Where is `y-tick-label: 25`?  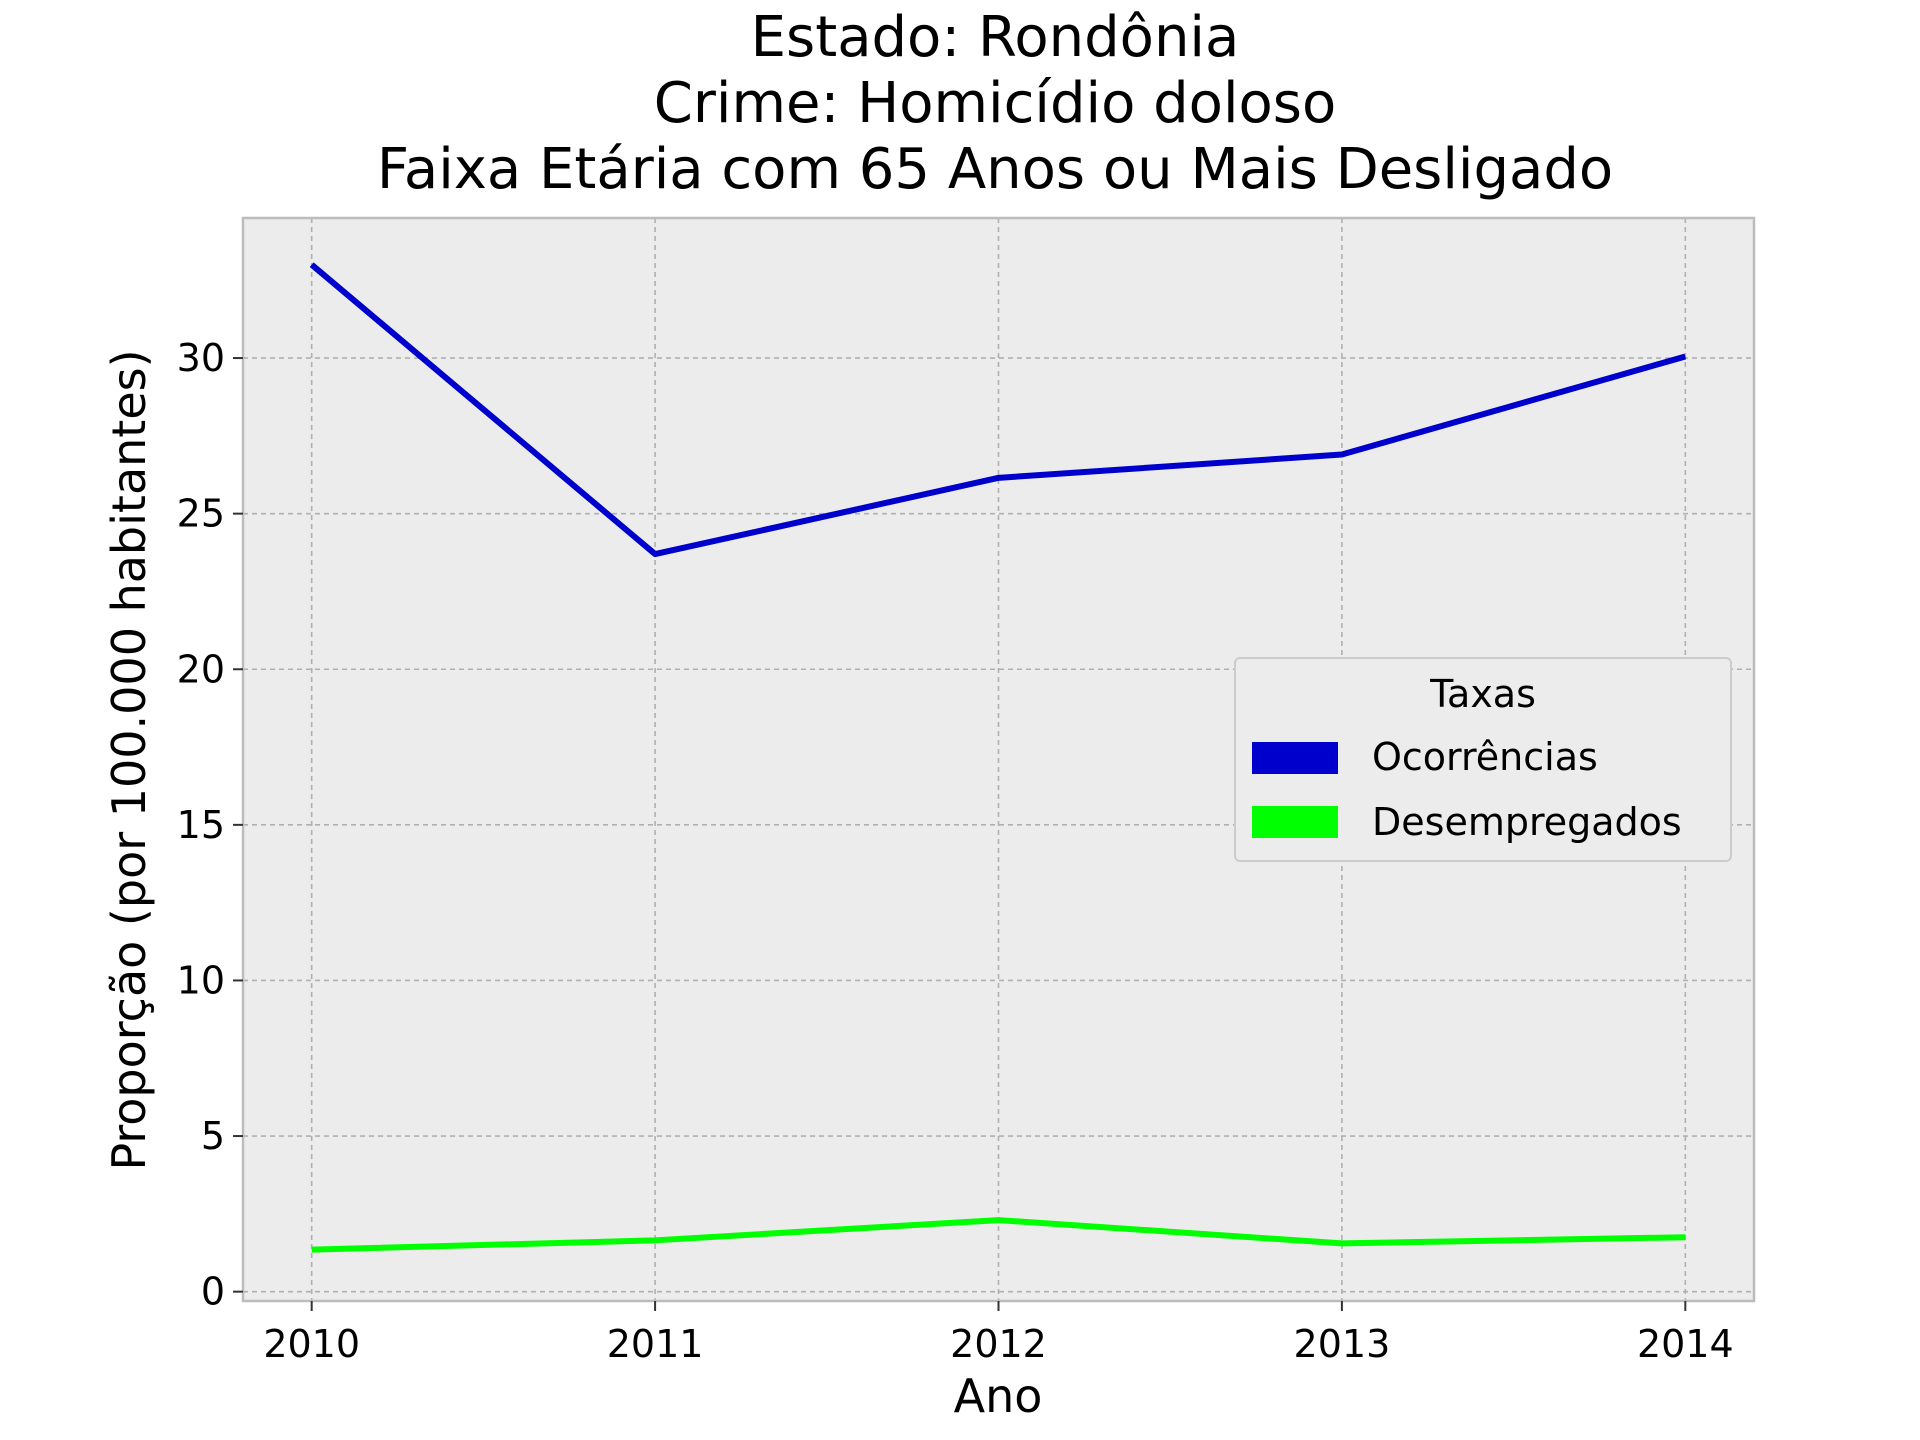 y-tick-label: 25 is located at coordinates (201, 514).